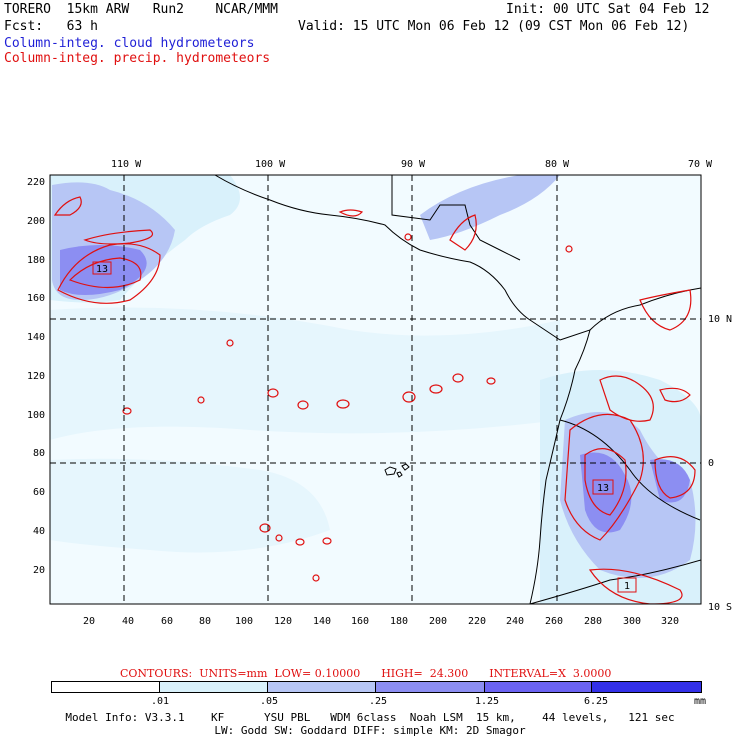 This screenshot has width=740, height=740. I want to click on x-tick-160: 160, so click(360, 621).